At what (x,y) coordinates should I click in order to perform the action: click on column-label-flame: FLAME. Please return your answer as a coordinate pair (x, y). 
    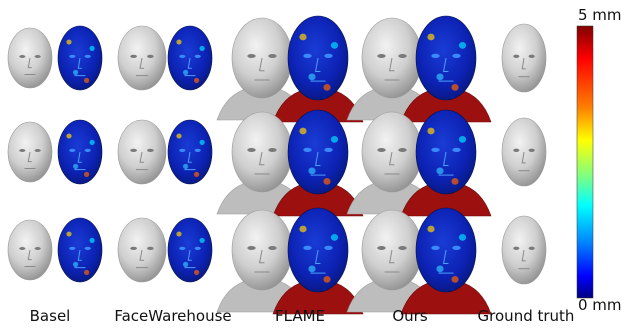
    Looking at the image, I should click on (299, 316).